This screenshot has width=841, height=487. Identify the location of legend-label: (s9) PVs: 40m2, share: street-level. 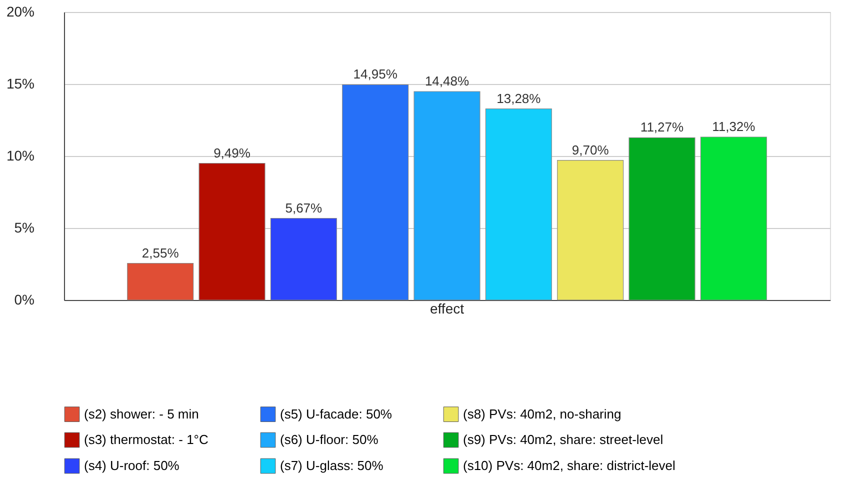
(563, 439).